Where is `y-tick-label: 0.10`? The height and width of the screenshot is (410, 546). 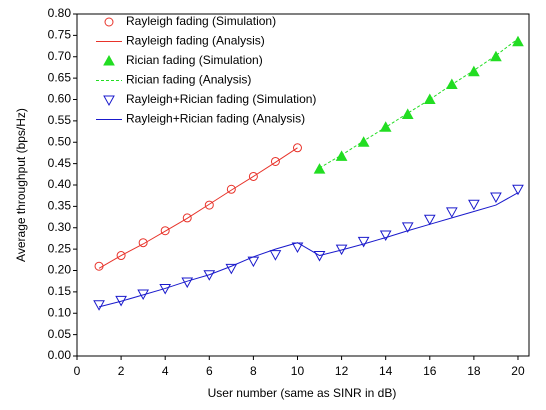
y-tick-label: 0.10 is located at coordinates (60, 312).